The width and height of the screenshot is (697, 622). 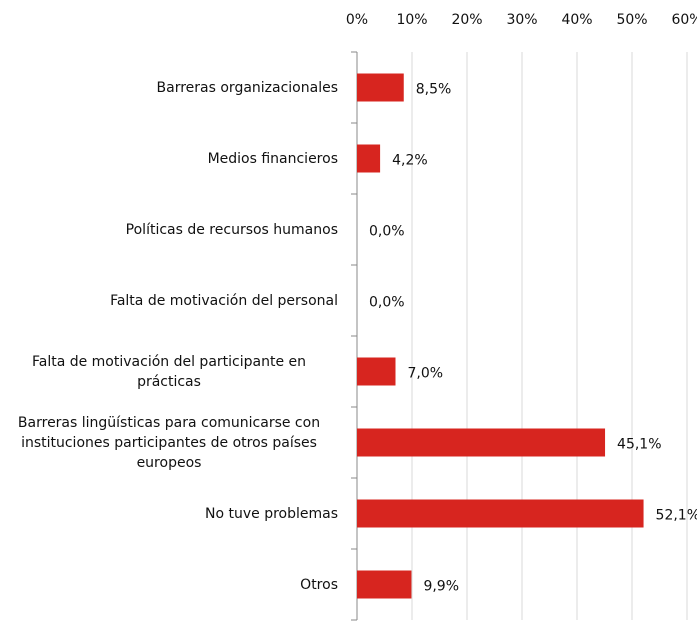 I want to click on data-label: 8,5%, so click(x=434, y=90).